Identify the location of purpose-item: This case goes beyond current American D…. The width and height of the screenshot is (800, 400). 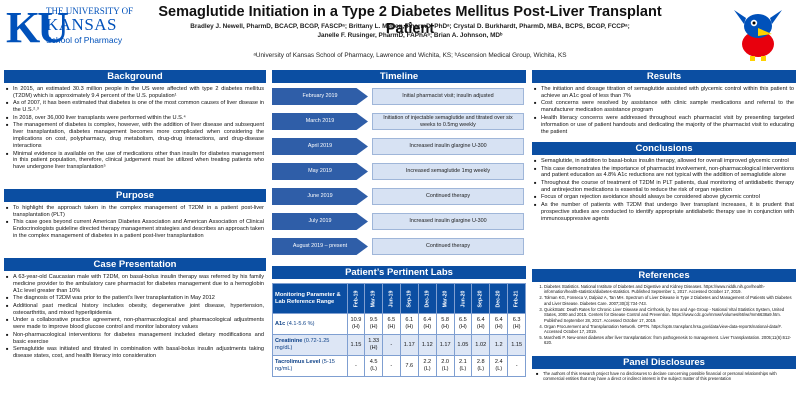
(135, 229).